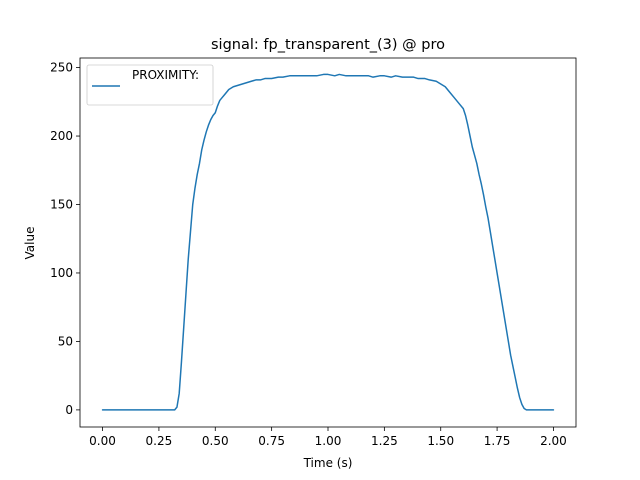 The image size is (640, 480). Describe the element at coordinates (65, 341) in the screenshot. I see `y-tick-label: 50` at that location.